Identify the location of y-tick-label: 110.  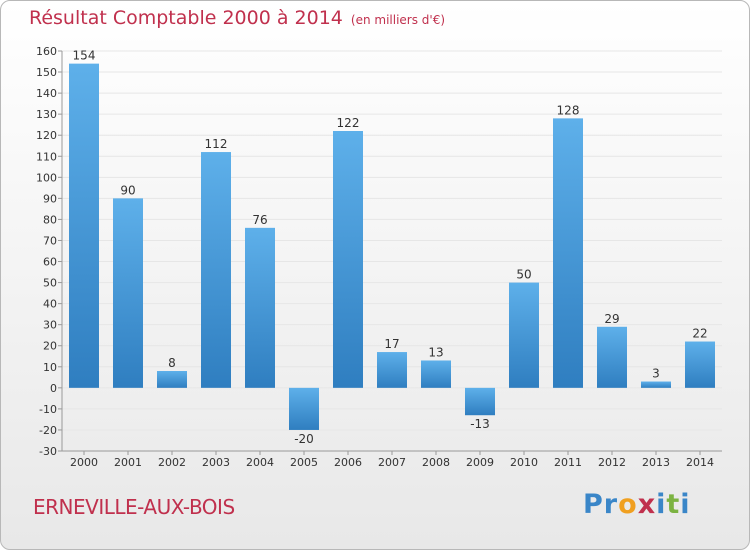
(46, 156).